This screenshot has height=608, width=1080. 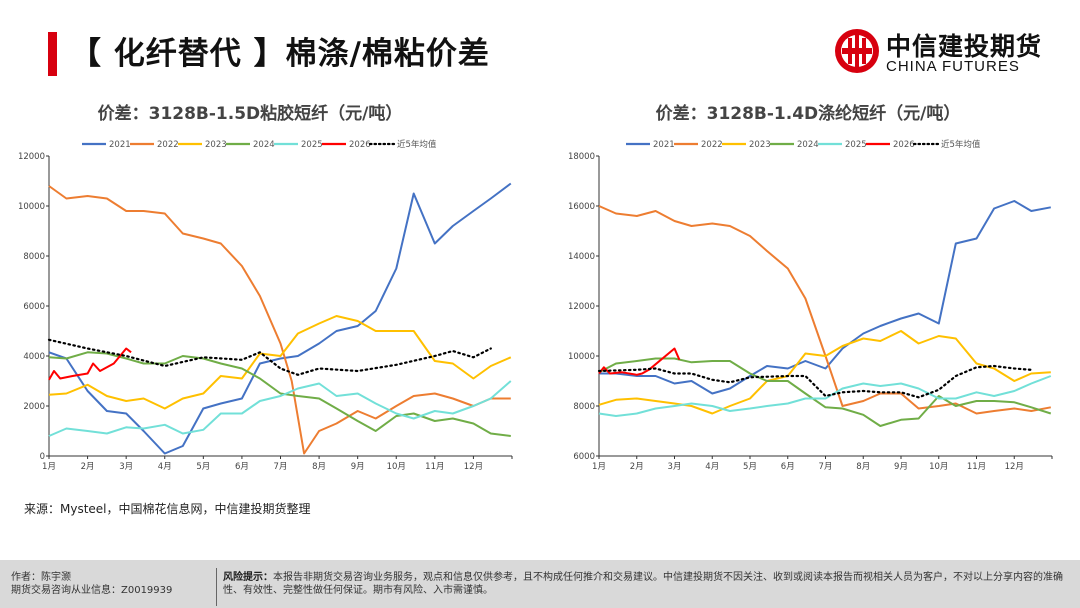 What do you see at coordinates (34, 357) in the screenshot?
I see `y-tick-label: 4000` at bounding box center [34, 357].